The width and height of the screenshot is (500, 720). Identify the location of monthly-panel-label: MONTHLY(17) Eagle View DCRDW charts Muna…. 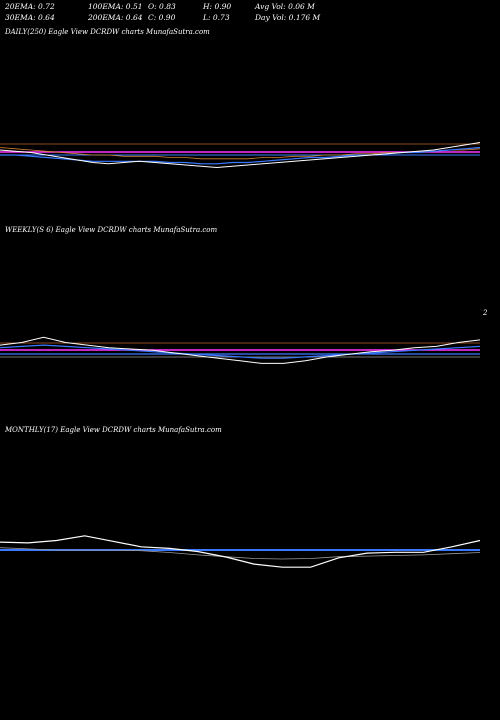
(113, 430).